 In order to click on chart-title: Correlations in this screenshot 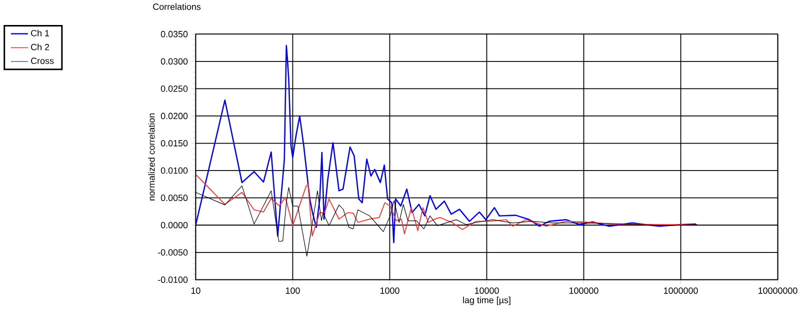, I will do `click(177, 6)`.